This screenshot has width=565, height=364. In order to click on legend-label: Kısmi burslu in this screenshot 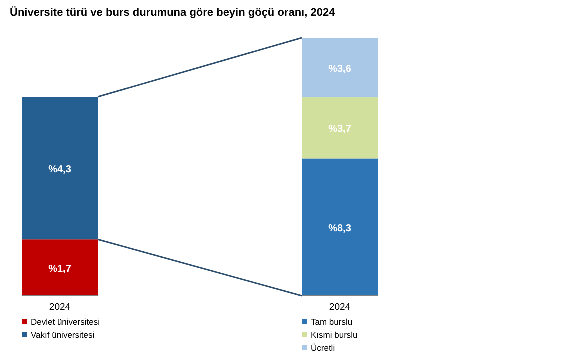, I will do `click(334, 335)`.